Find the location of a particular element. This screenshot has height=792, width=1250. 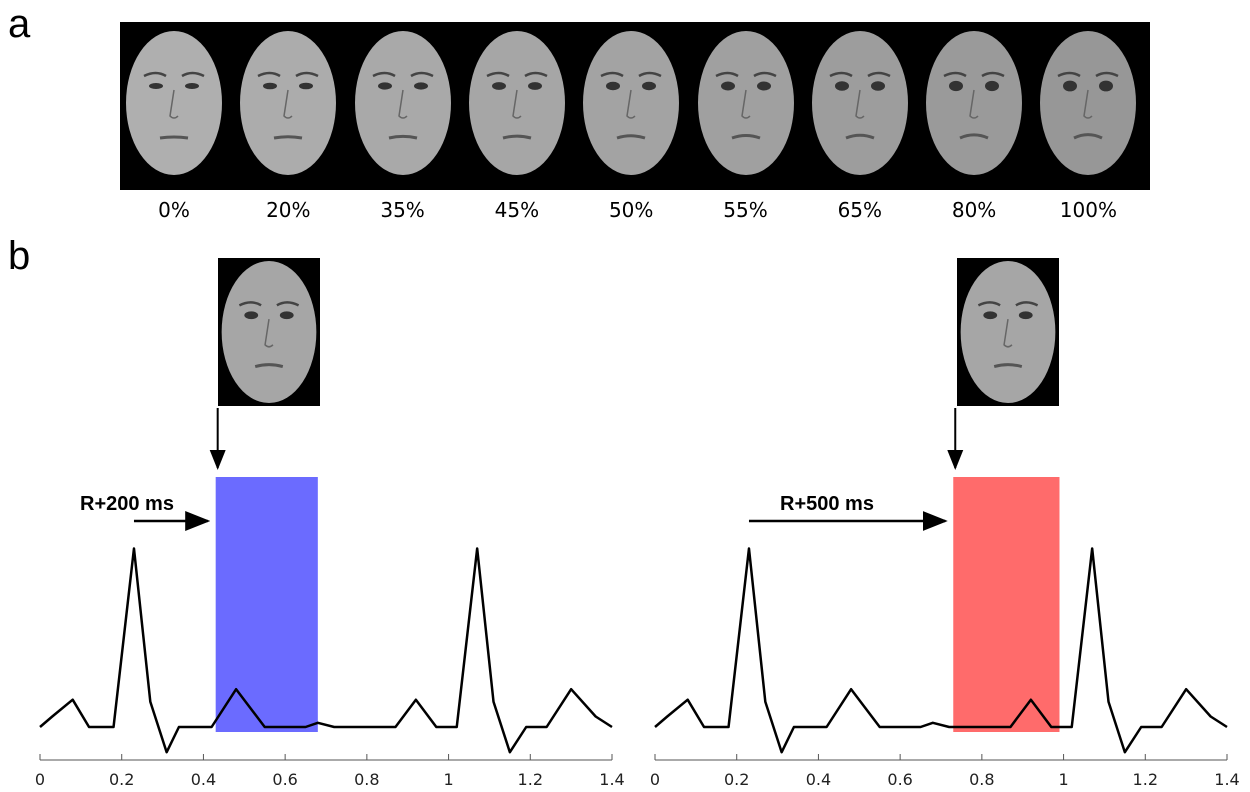

morph-level-label: 80% is located at coordinates (974, 210).